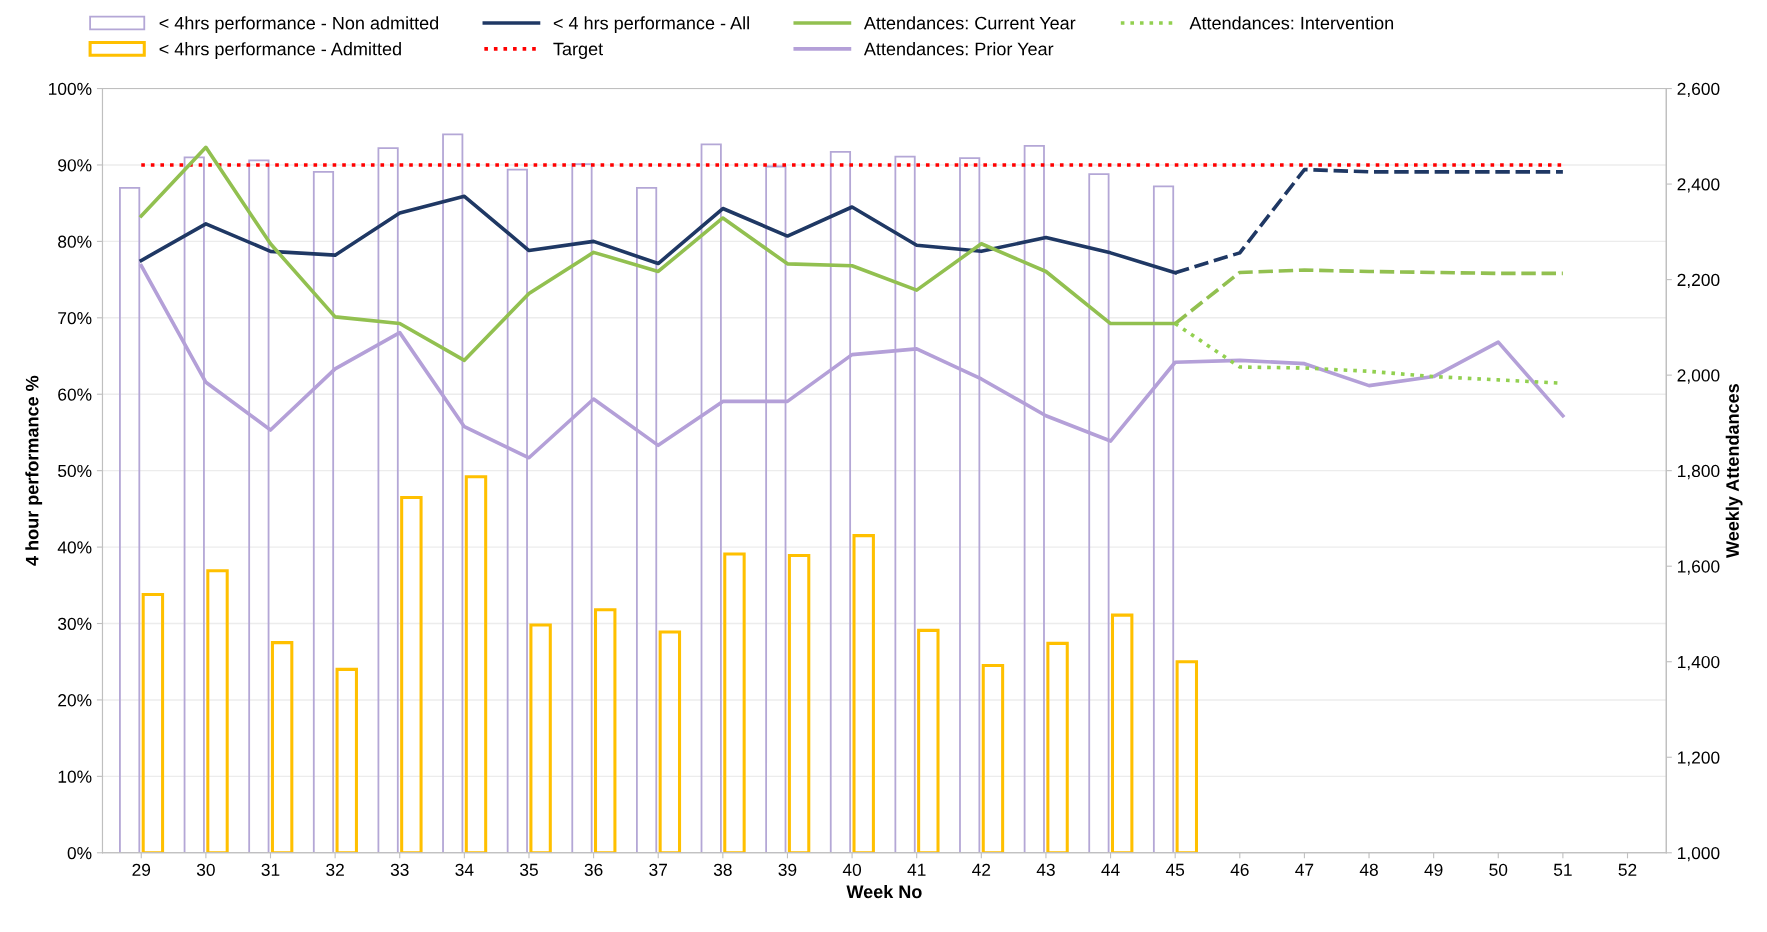 This screenshot has height=932, width=1767. What do you see at coordinates (75, 318) in the screenshot?
I see `y-tick-label: 70%` at bounding box center [75, 318].